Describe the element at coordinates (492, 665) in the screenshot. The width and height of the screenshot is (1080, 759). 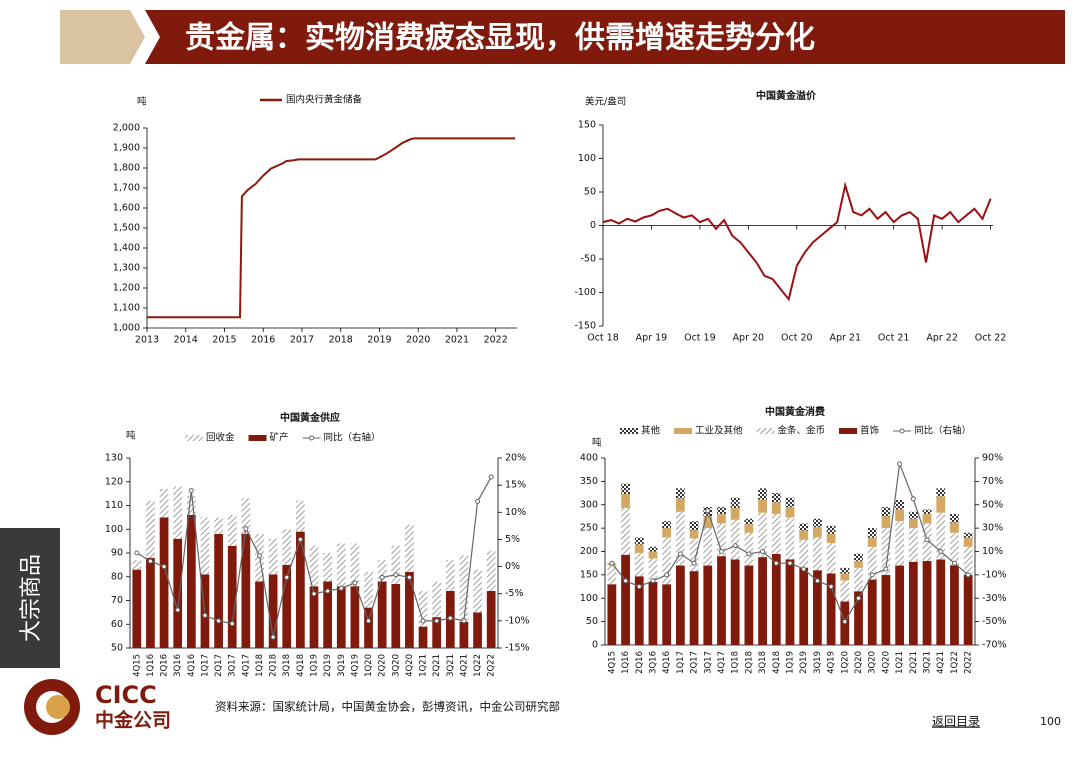
I see `x-tick-label: 2Q22` at that location.